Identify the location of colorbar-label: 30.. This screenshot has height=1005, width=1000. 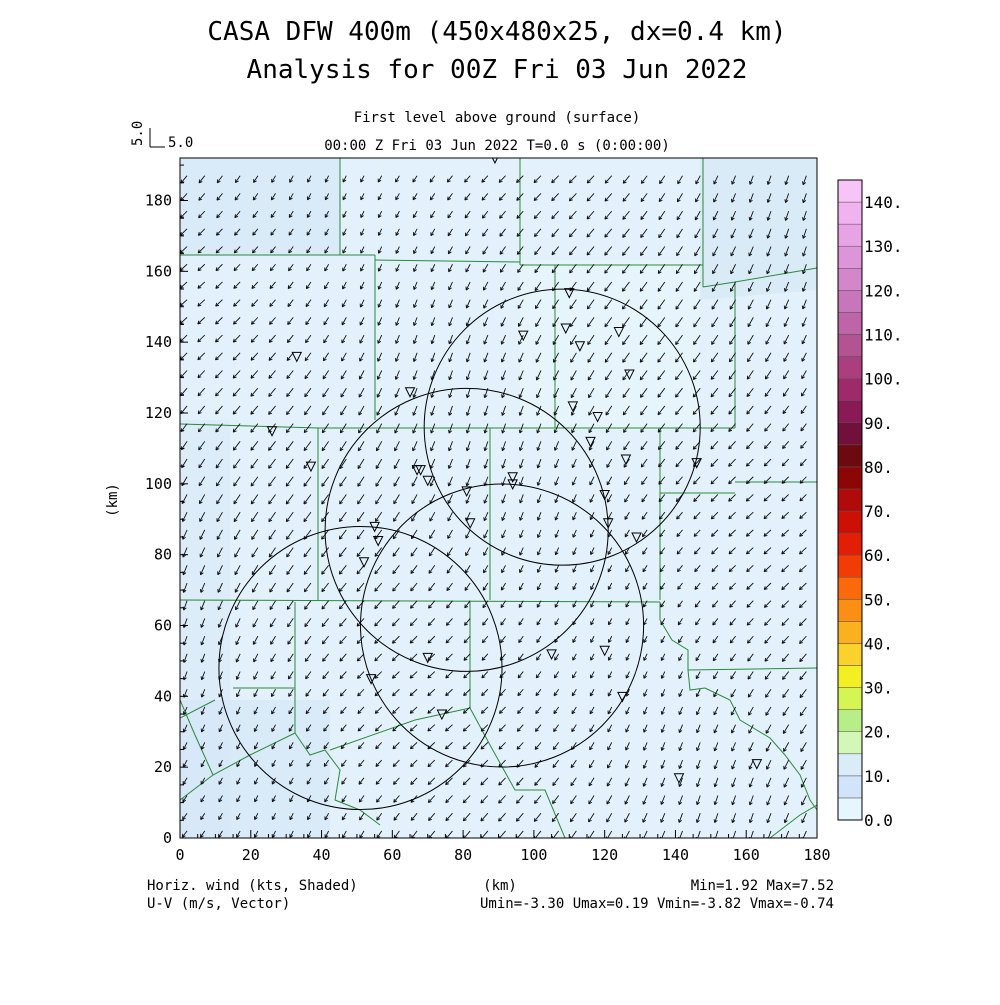
(878, 688).